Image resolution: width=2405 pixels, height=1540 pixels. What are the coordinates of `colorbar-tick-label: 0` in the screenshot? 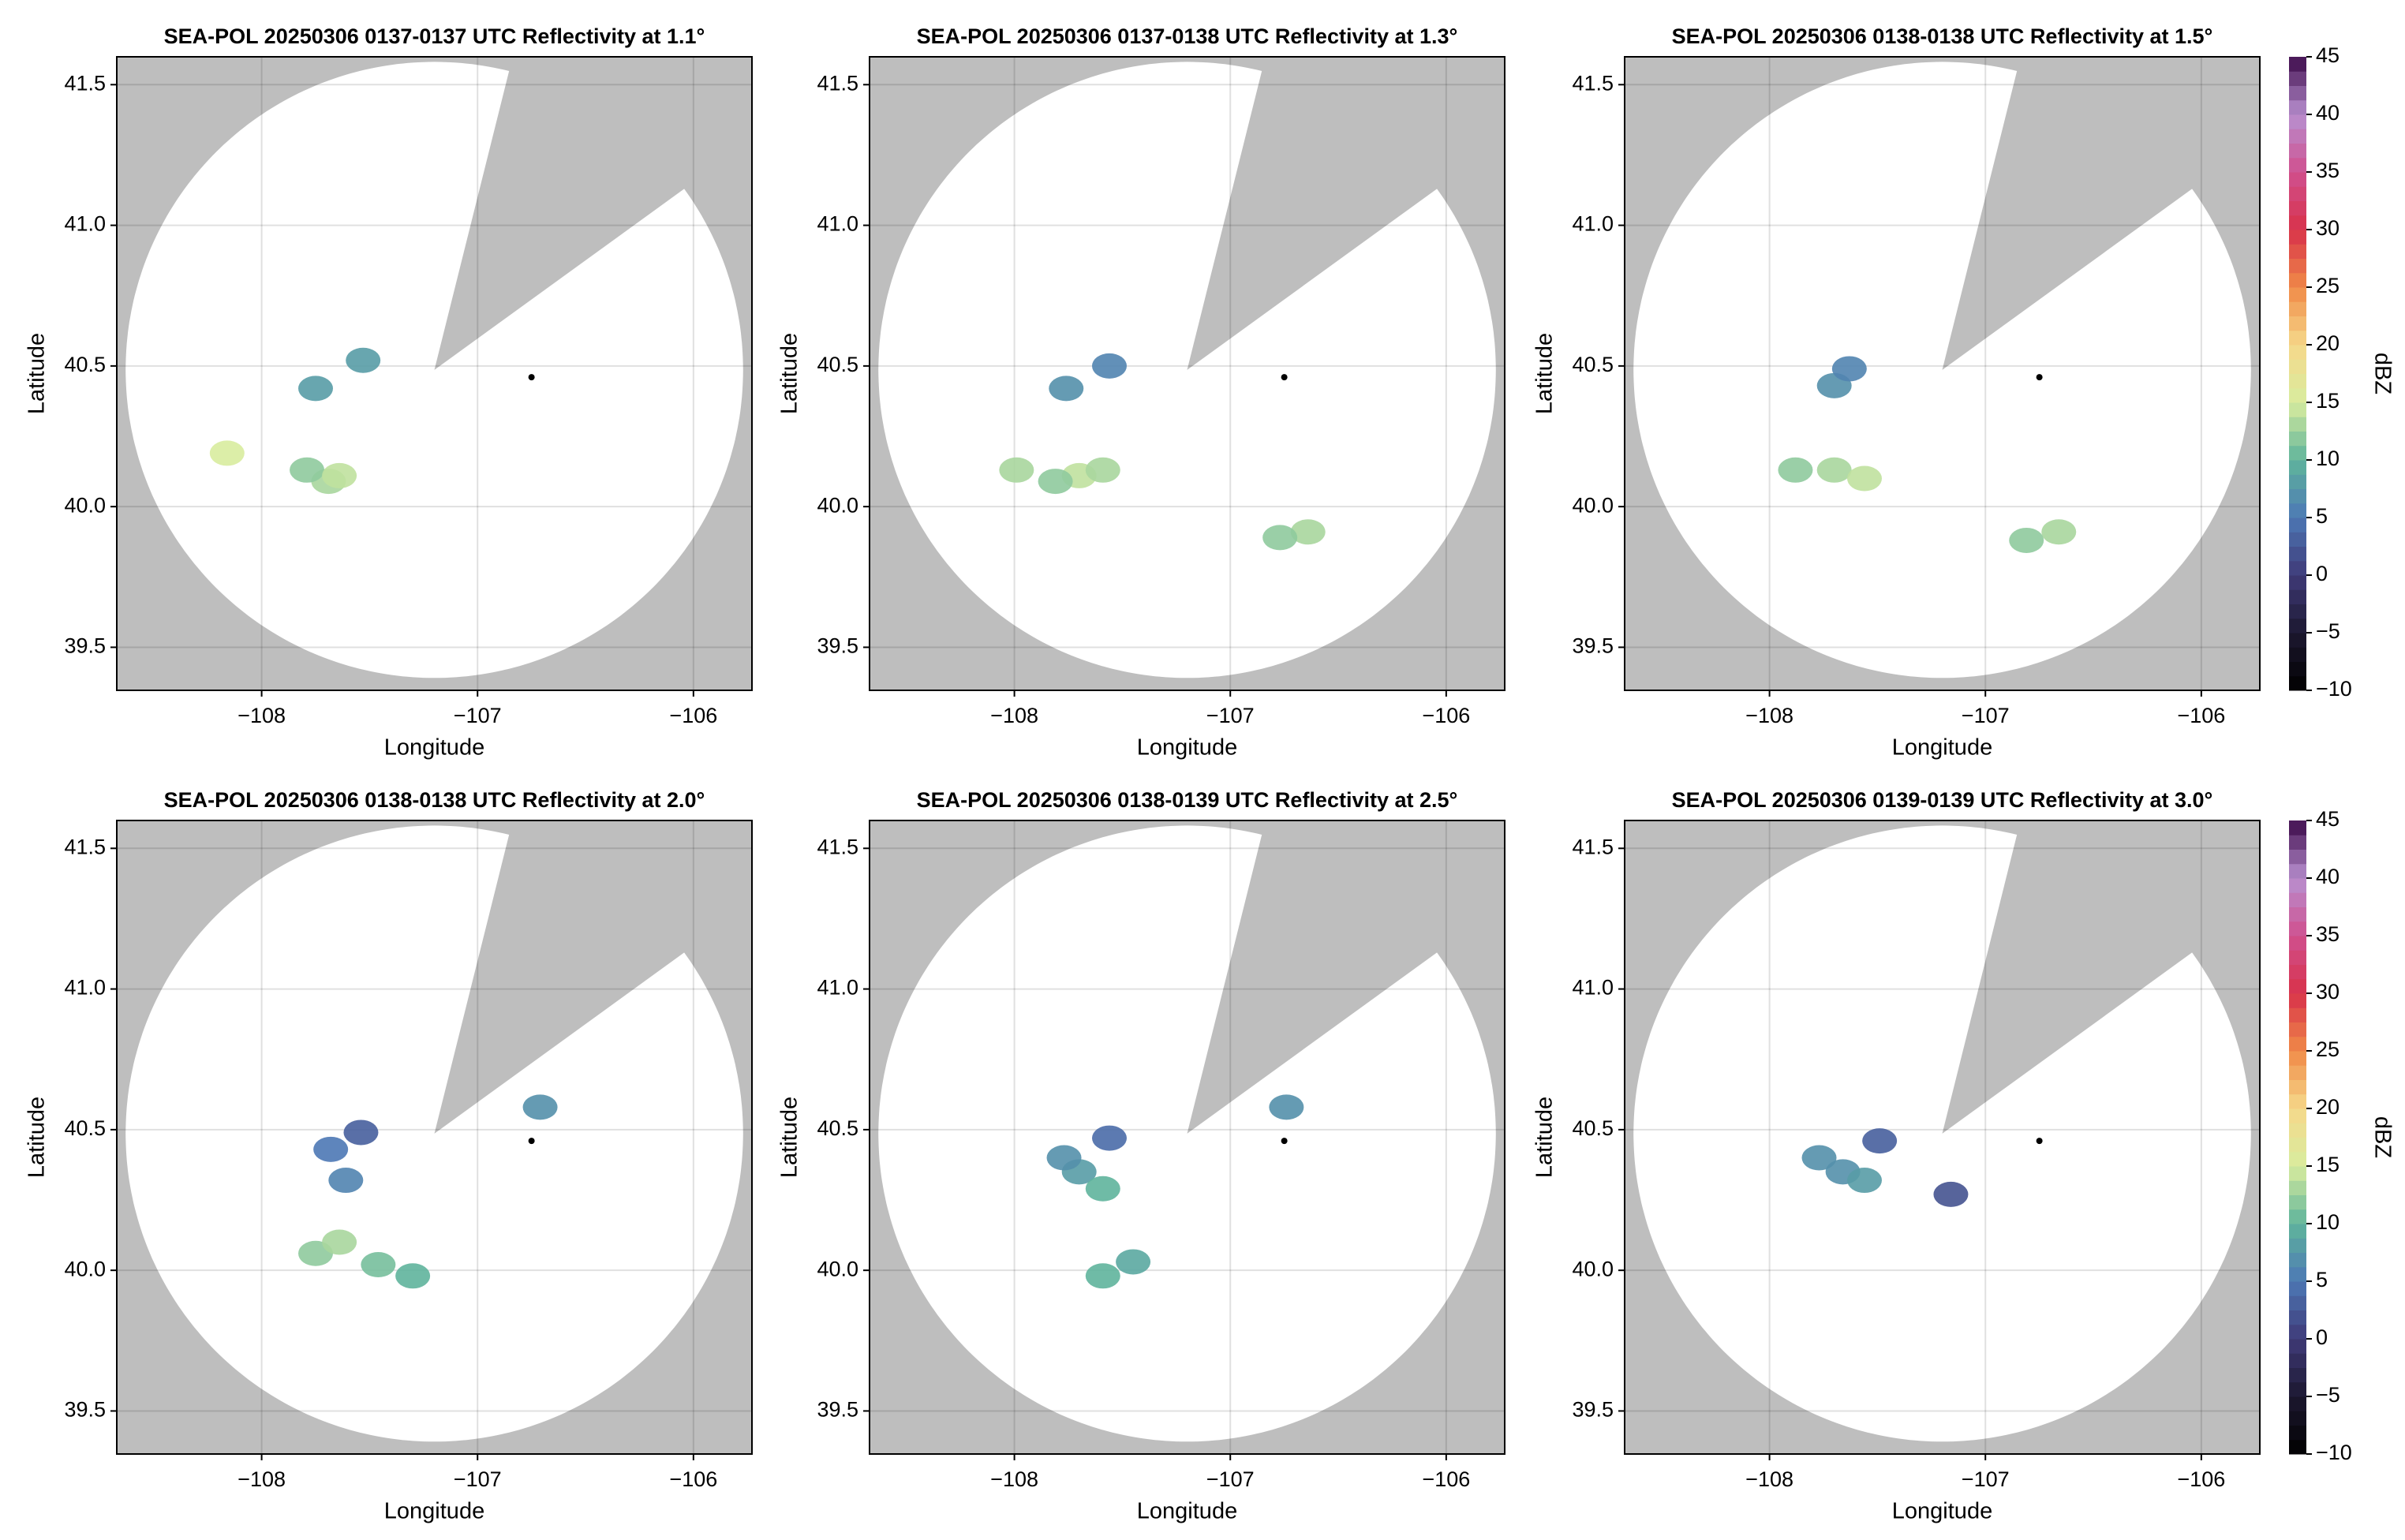 It's located at (2322, 1337).